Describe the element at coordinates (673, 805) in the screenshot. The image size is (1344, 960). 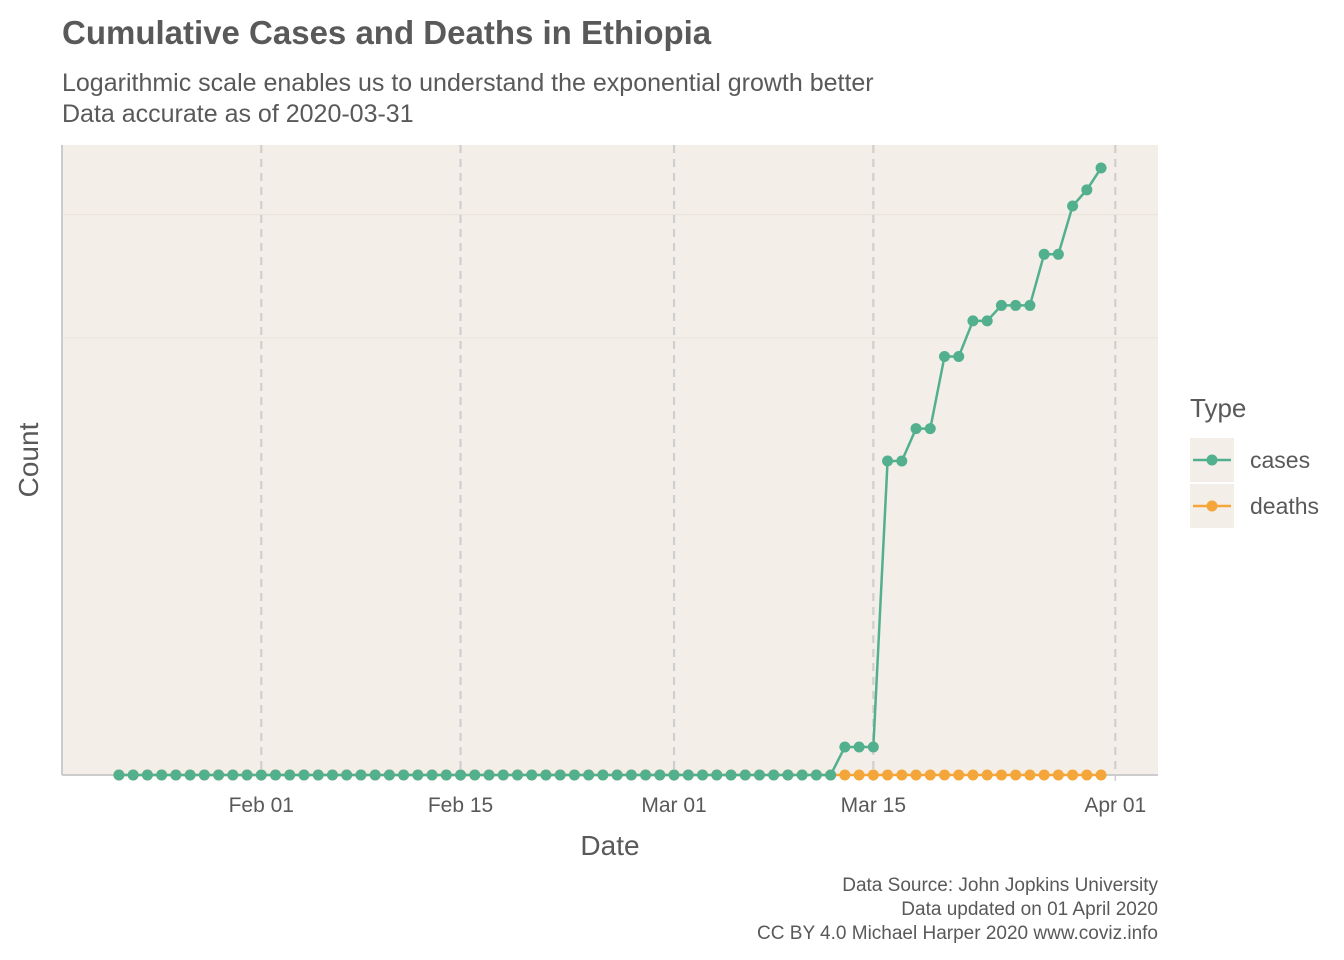
I see `x-tick-label: Mar 01` at that location.